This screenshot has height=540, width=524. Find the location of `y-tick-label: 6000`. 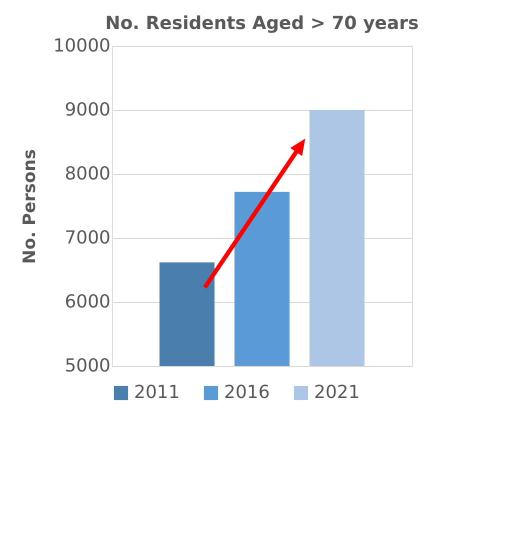

y-tick-label: 6000 is located at coordinates (87, 302).